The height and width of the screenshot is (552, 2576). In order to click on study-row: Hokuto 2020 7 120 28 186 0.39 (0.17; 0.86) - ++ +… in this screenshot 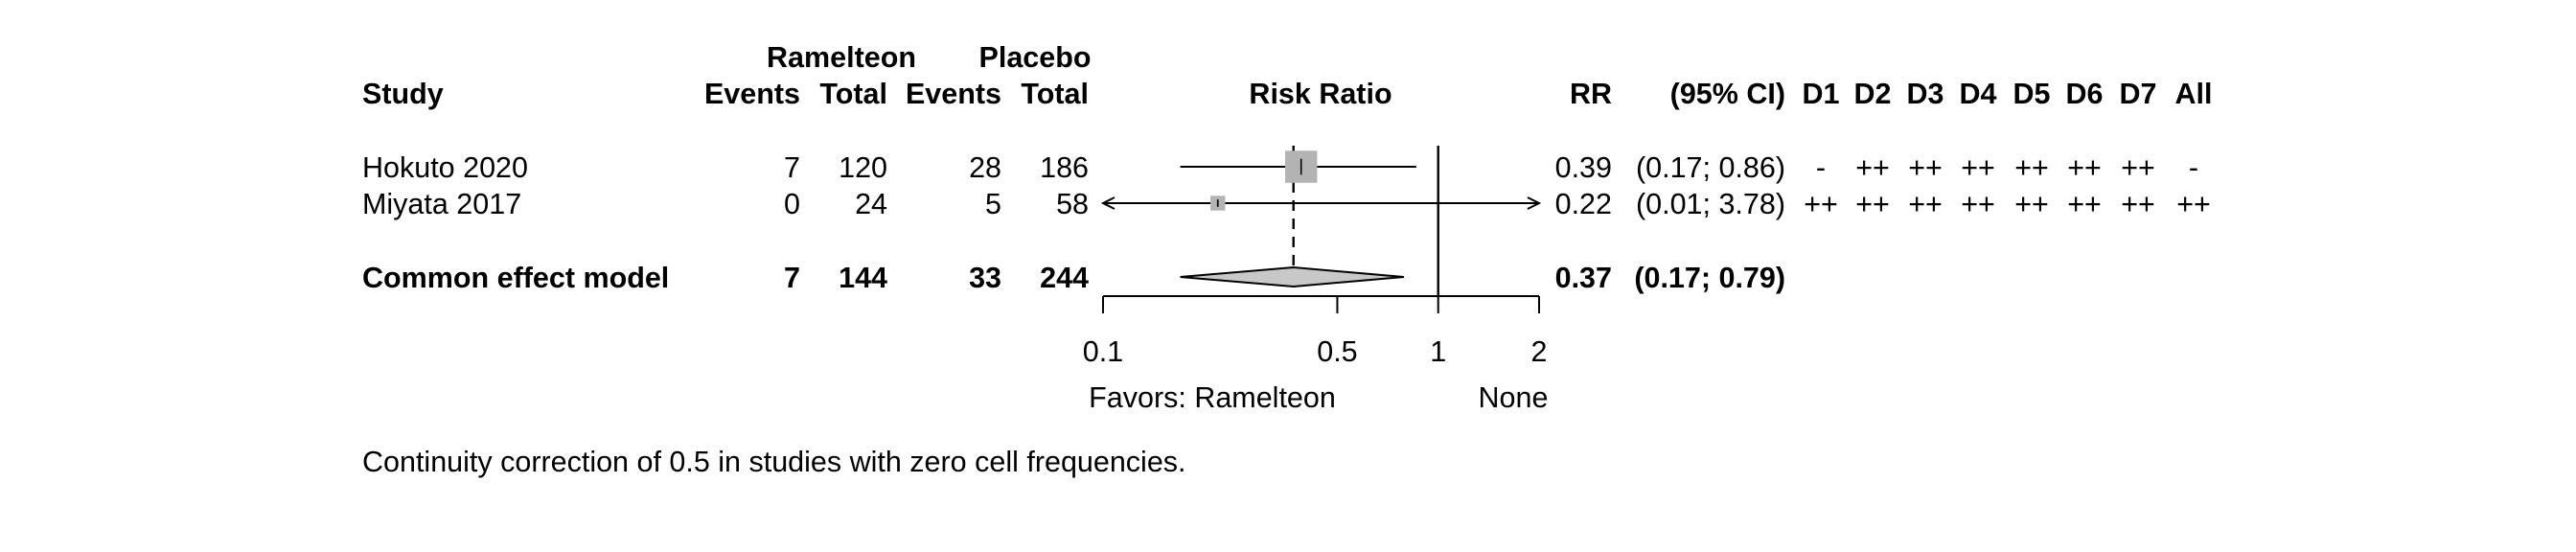, I will do `click(1280, 167)`.